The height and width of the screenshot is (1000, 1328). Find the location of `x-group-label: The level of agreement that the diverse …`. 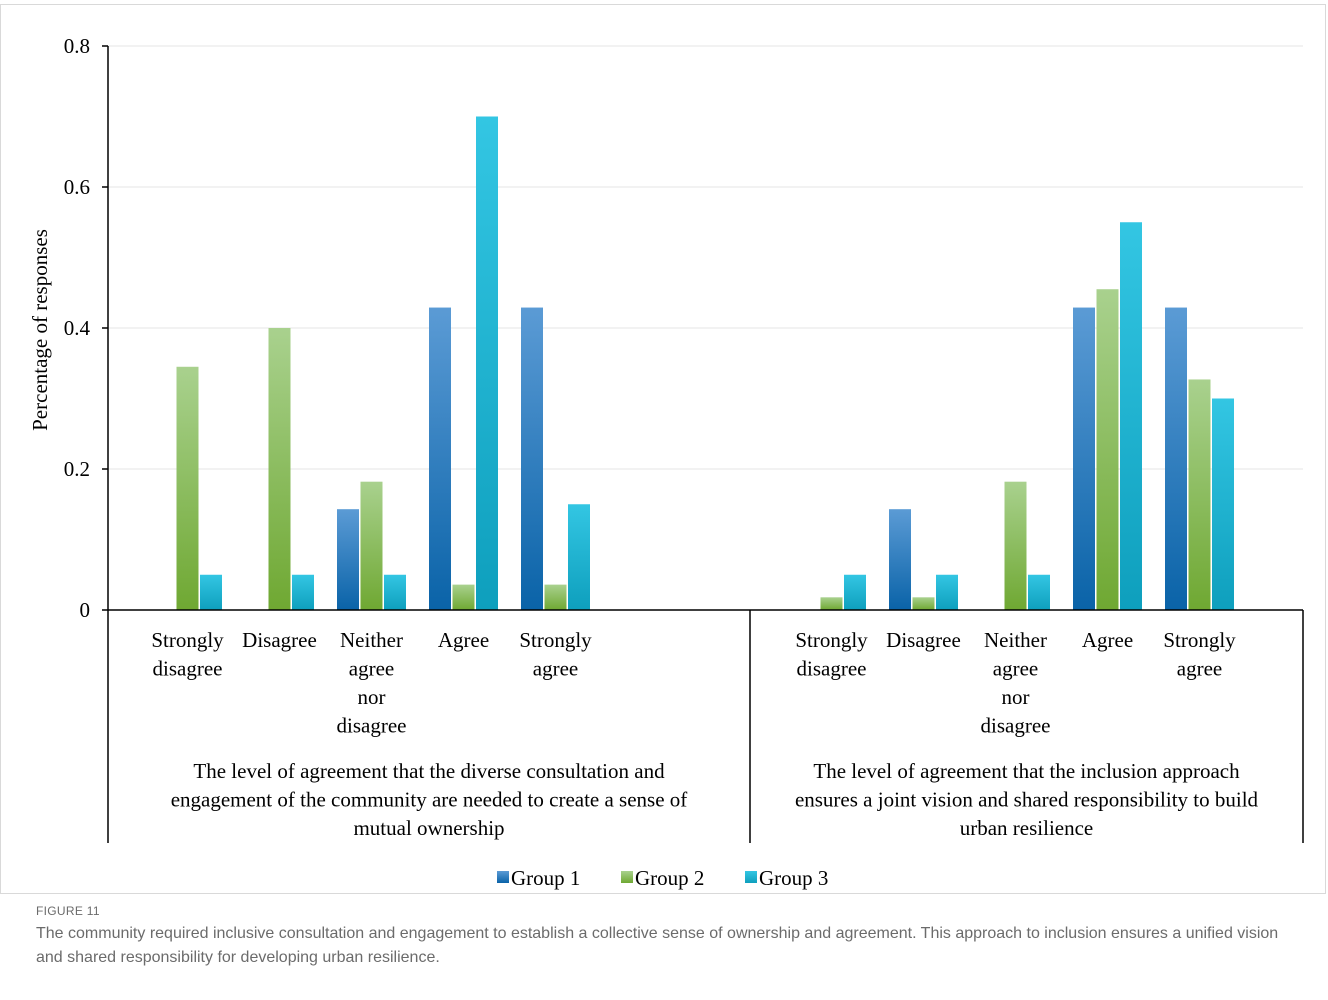

x-group-label: The level of agreement that the diverse … is located at coordinates (429, 799).